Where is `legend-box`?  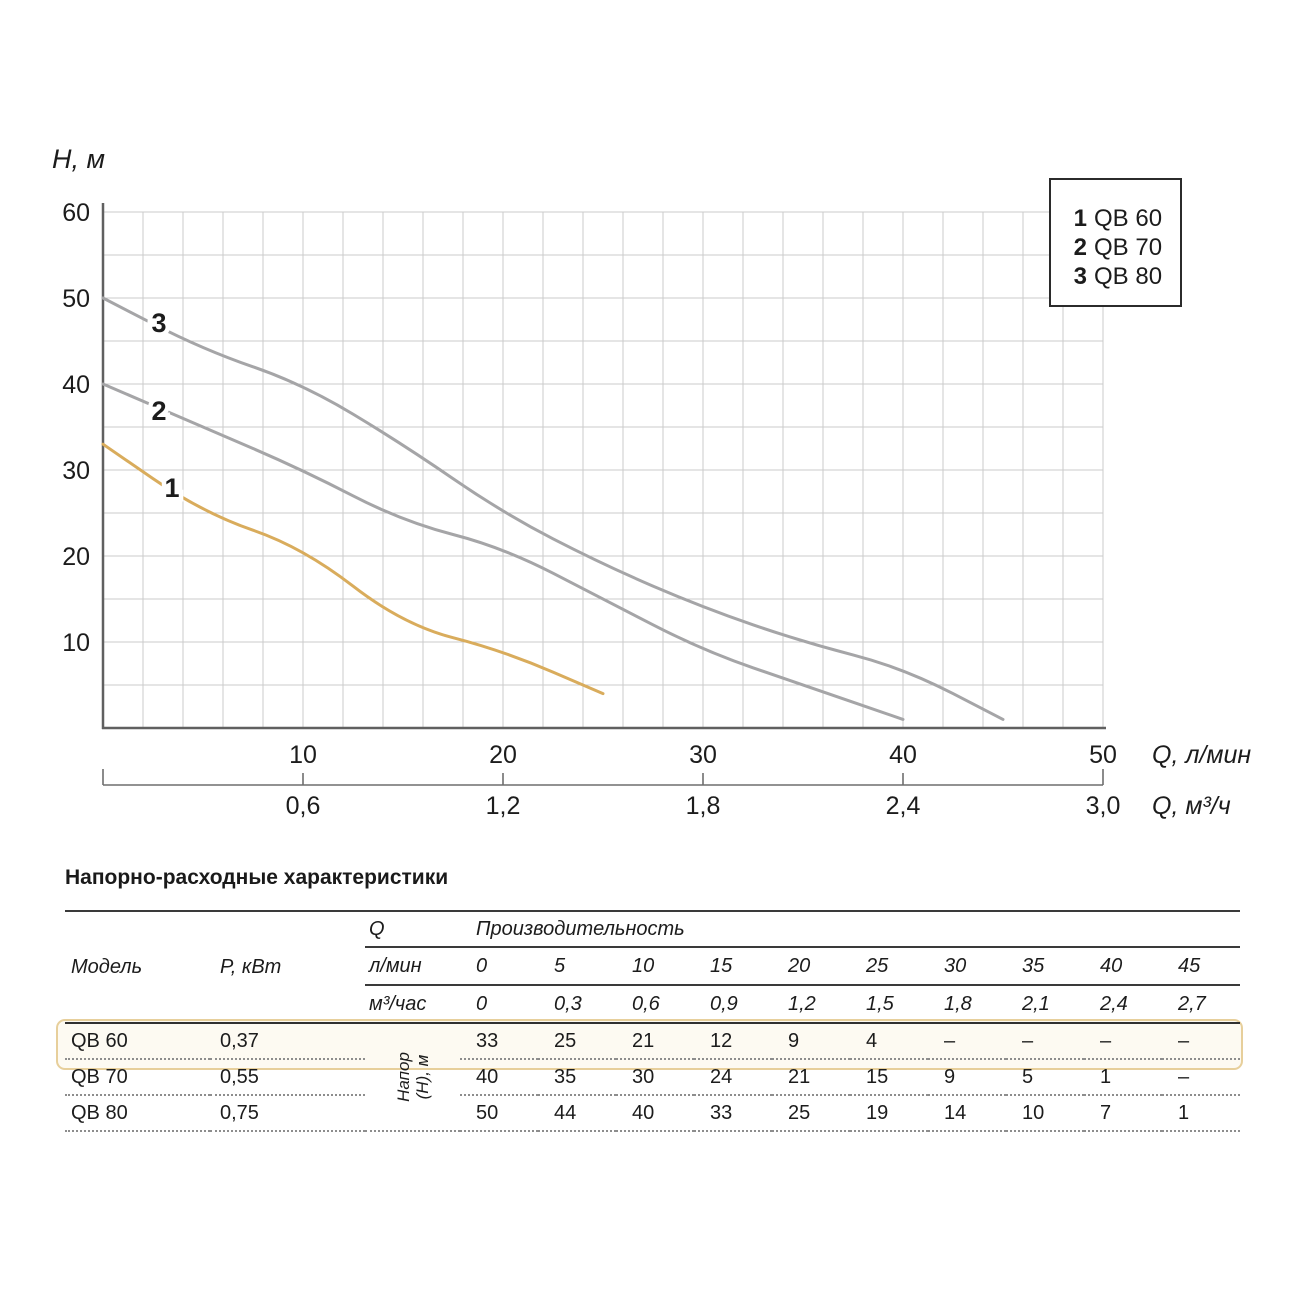 legend-box is located at coordinates (1115, 242).